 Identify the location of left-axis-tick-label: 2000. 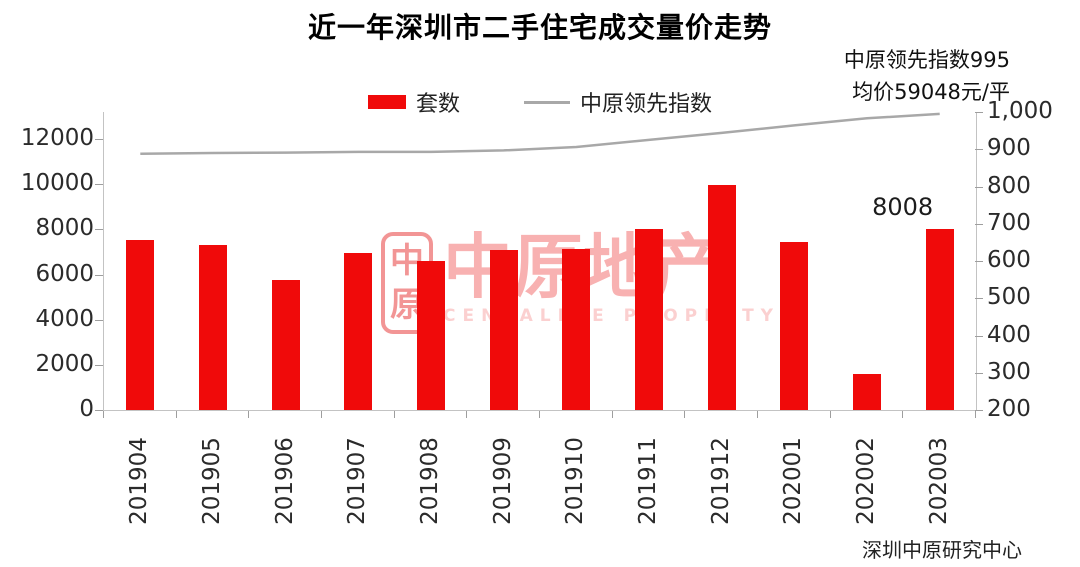
(64, 363).